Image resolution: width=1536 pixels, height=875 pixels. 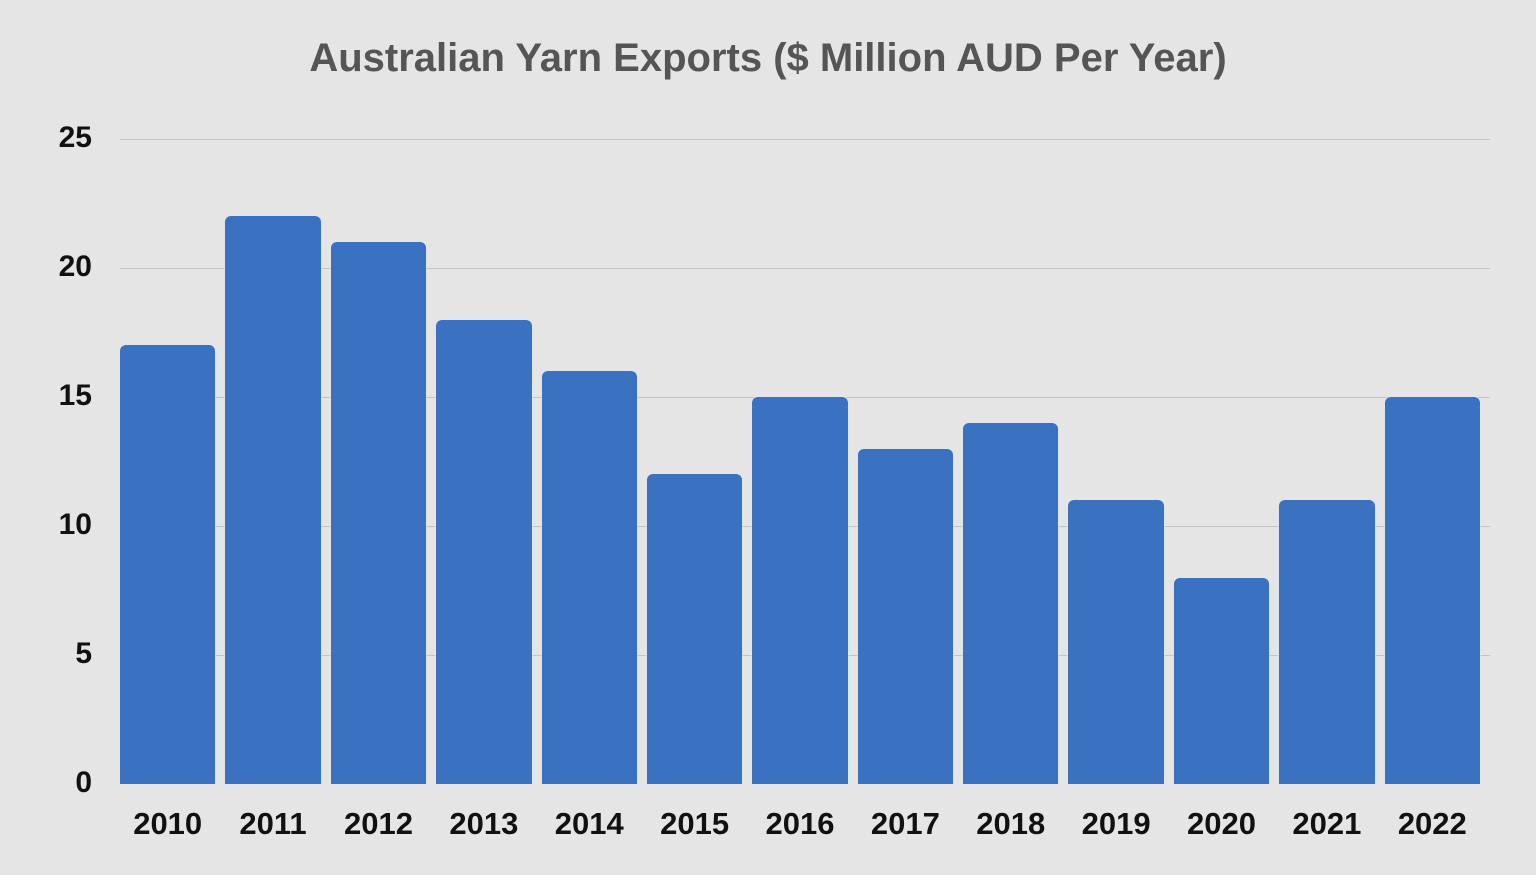 I want to click on x-tick-label: 2020, so click(x=1222, y=823).